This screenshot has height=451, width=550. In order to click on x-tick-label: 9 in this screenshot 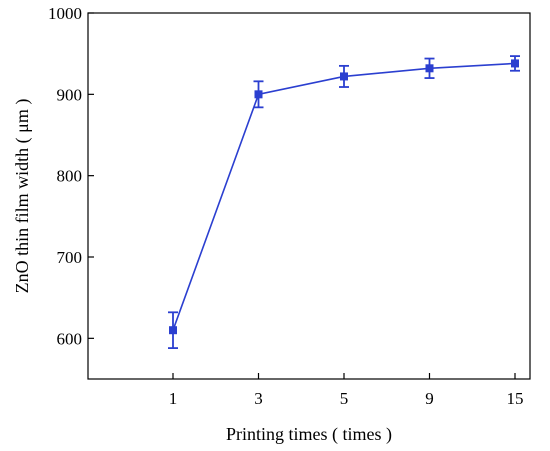, I will do `click(429, 398)`.